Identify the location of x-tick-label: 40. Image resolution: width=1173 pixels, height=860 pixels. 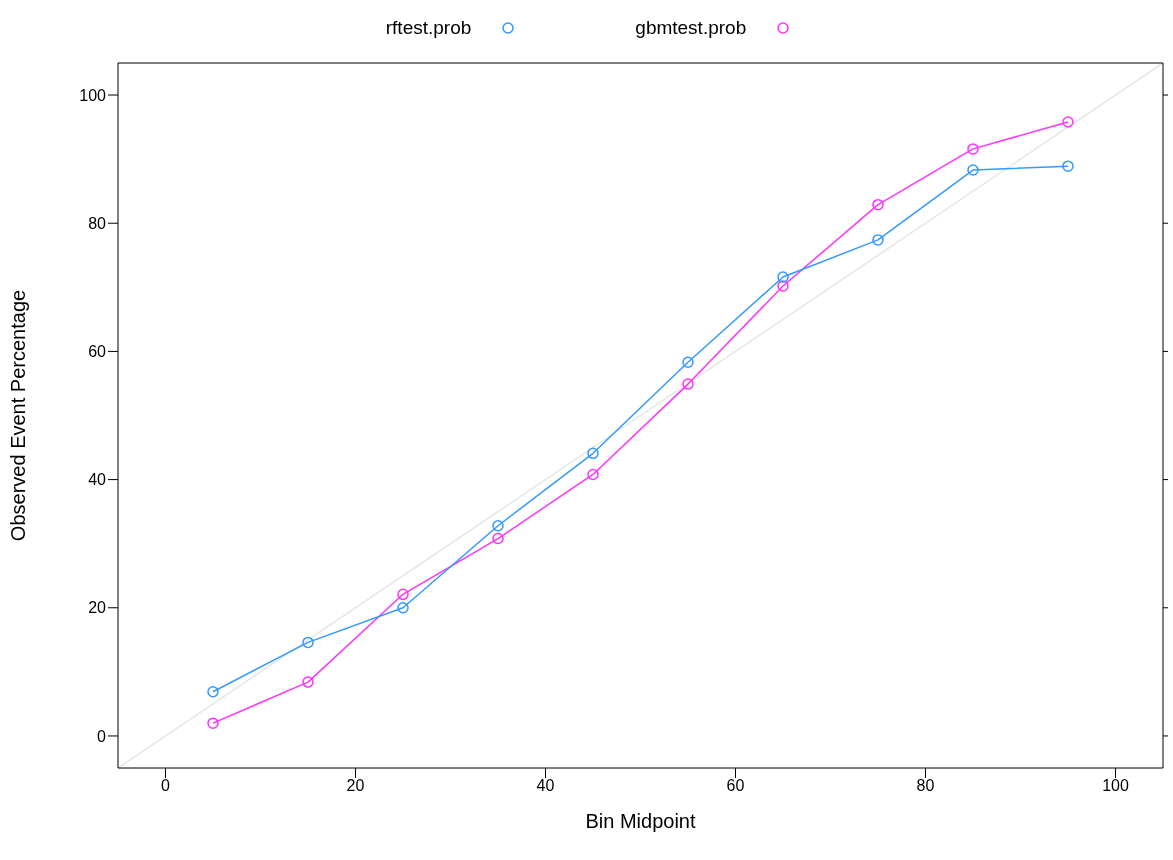
(545, 786).